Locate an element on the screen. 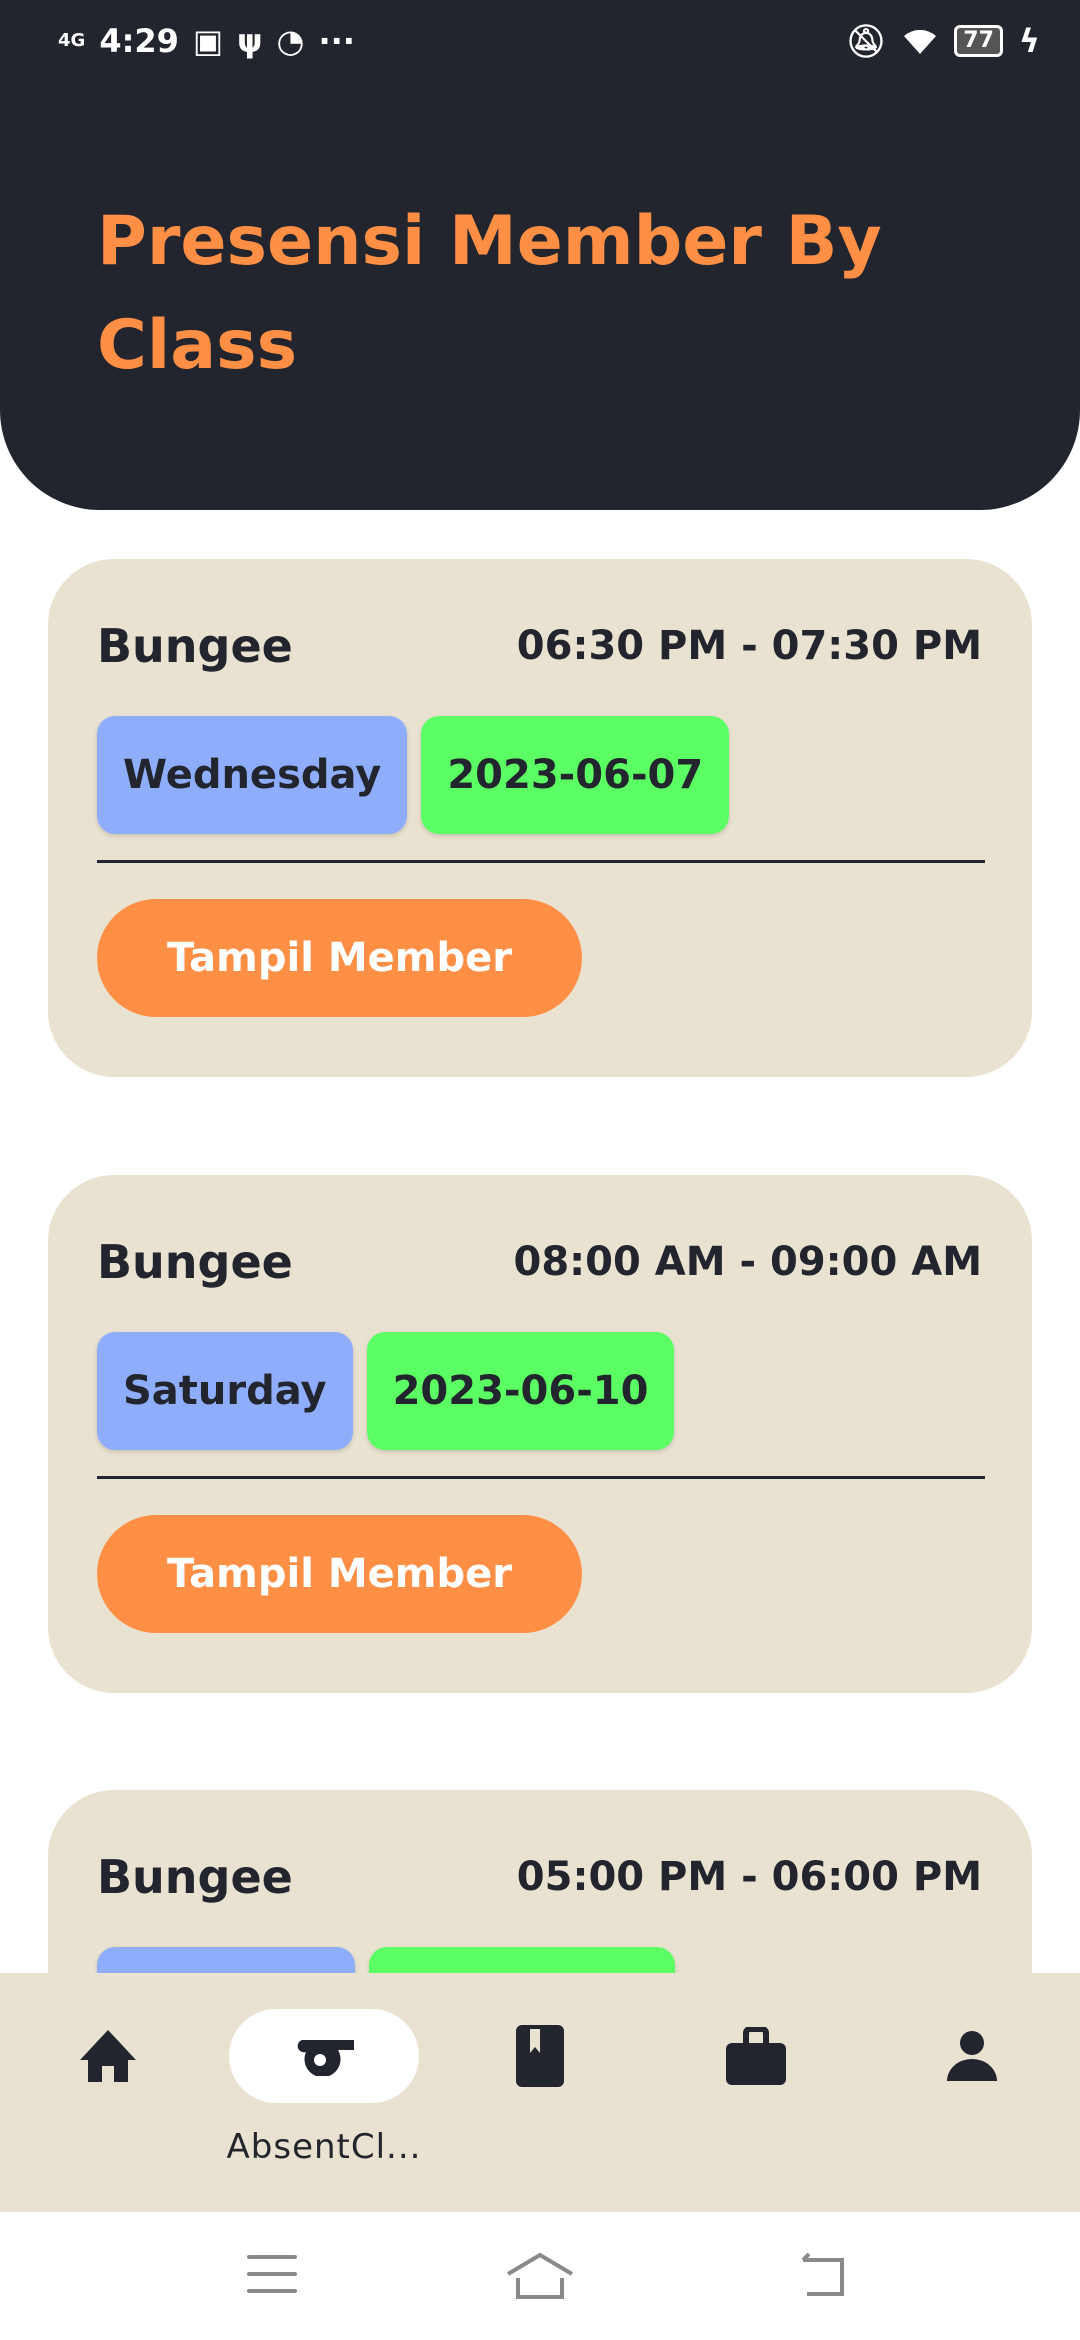 Image resolution: width=1080 pixels, height=2340 pixels. date-chip: 2023-06-10 is located at coordinates (520, 1391).